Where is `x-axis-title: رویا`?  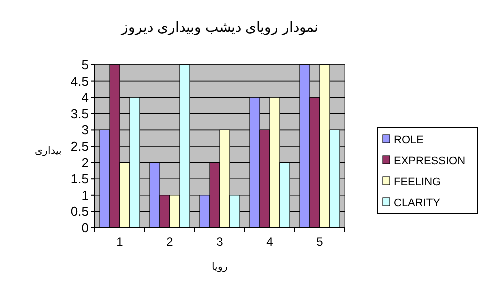
x-axis-title: رویا is located at coordinates (220, 267).